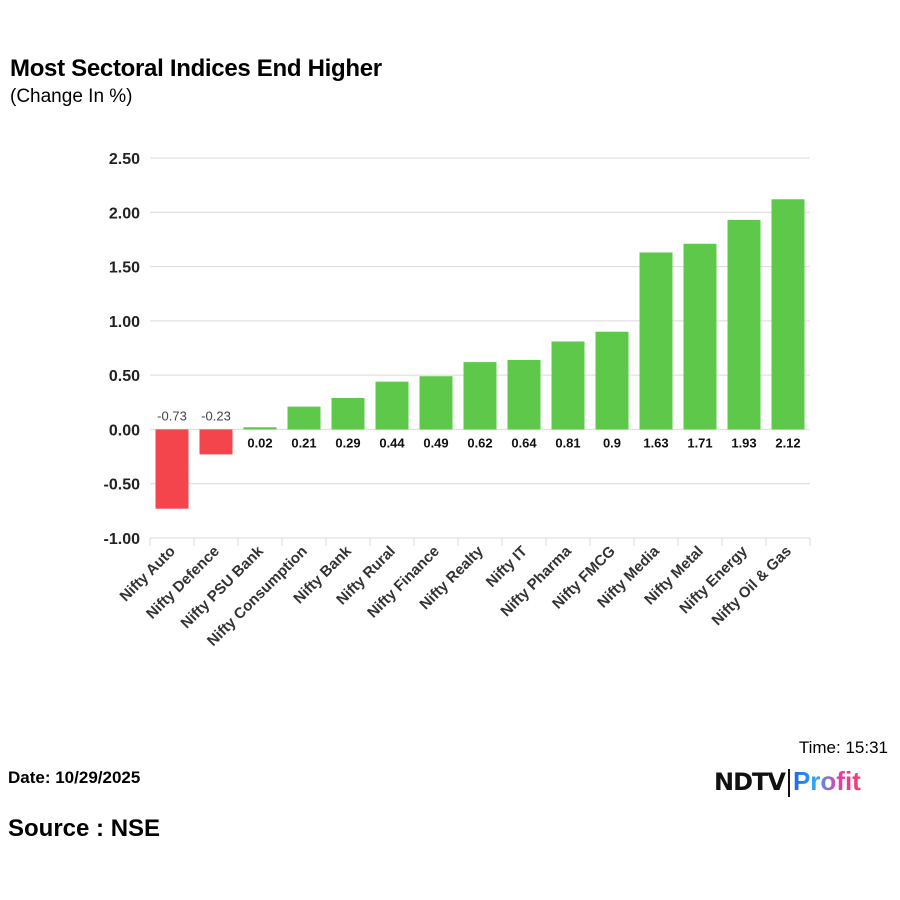 This screenshot has width=900, height=900. Describe the element at coordinates (392, 442) in the screenshot. I see `data-label: 0.44` at that location.